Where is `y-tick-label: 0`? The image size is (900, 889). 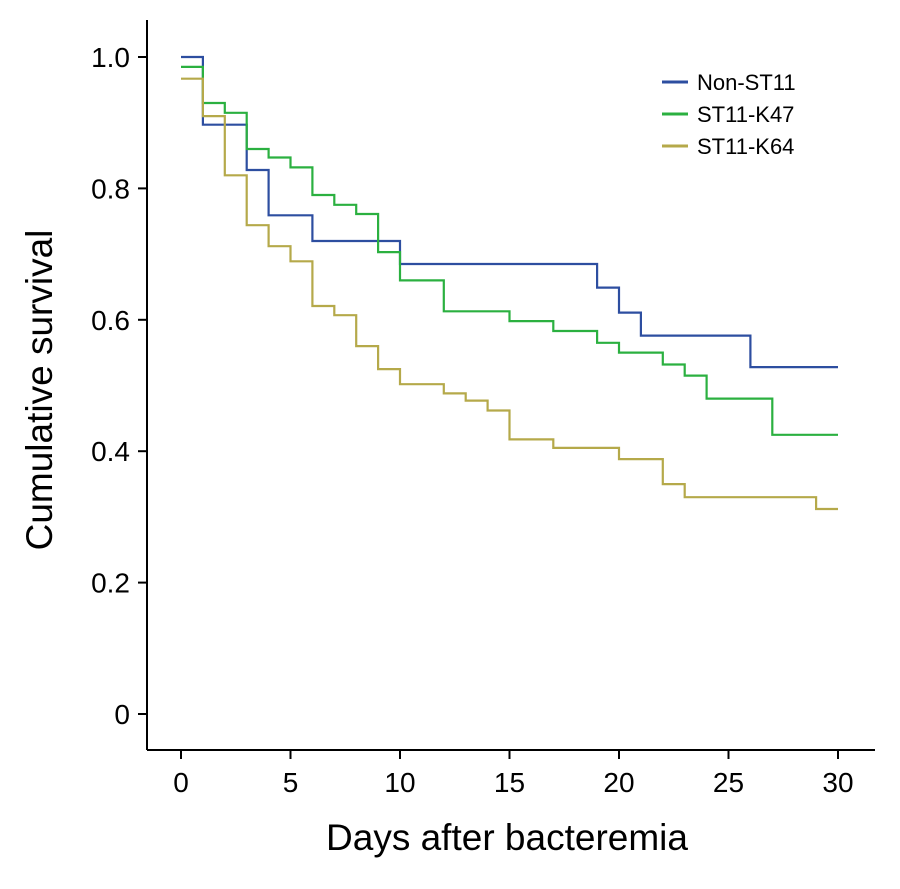 y-tick-label: 0 is located at coordinates (122, 714).